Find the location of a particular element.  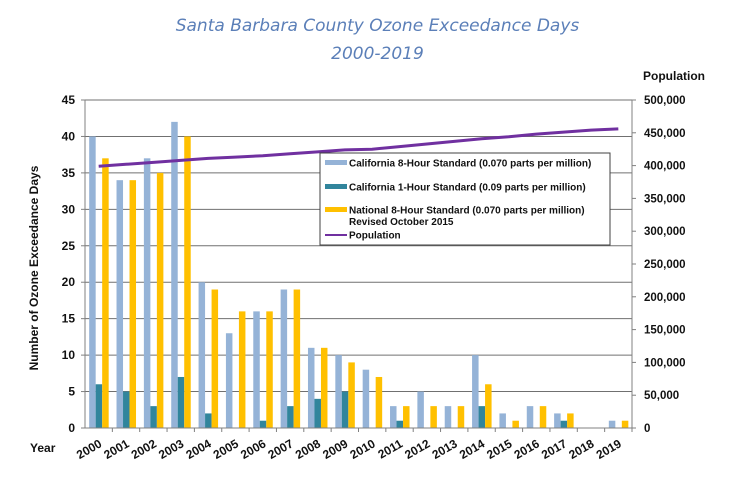

legend-label-line2: Revised October 2015 is located at coordinates (401, 222).